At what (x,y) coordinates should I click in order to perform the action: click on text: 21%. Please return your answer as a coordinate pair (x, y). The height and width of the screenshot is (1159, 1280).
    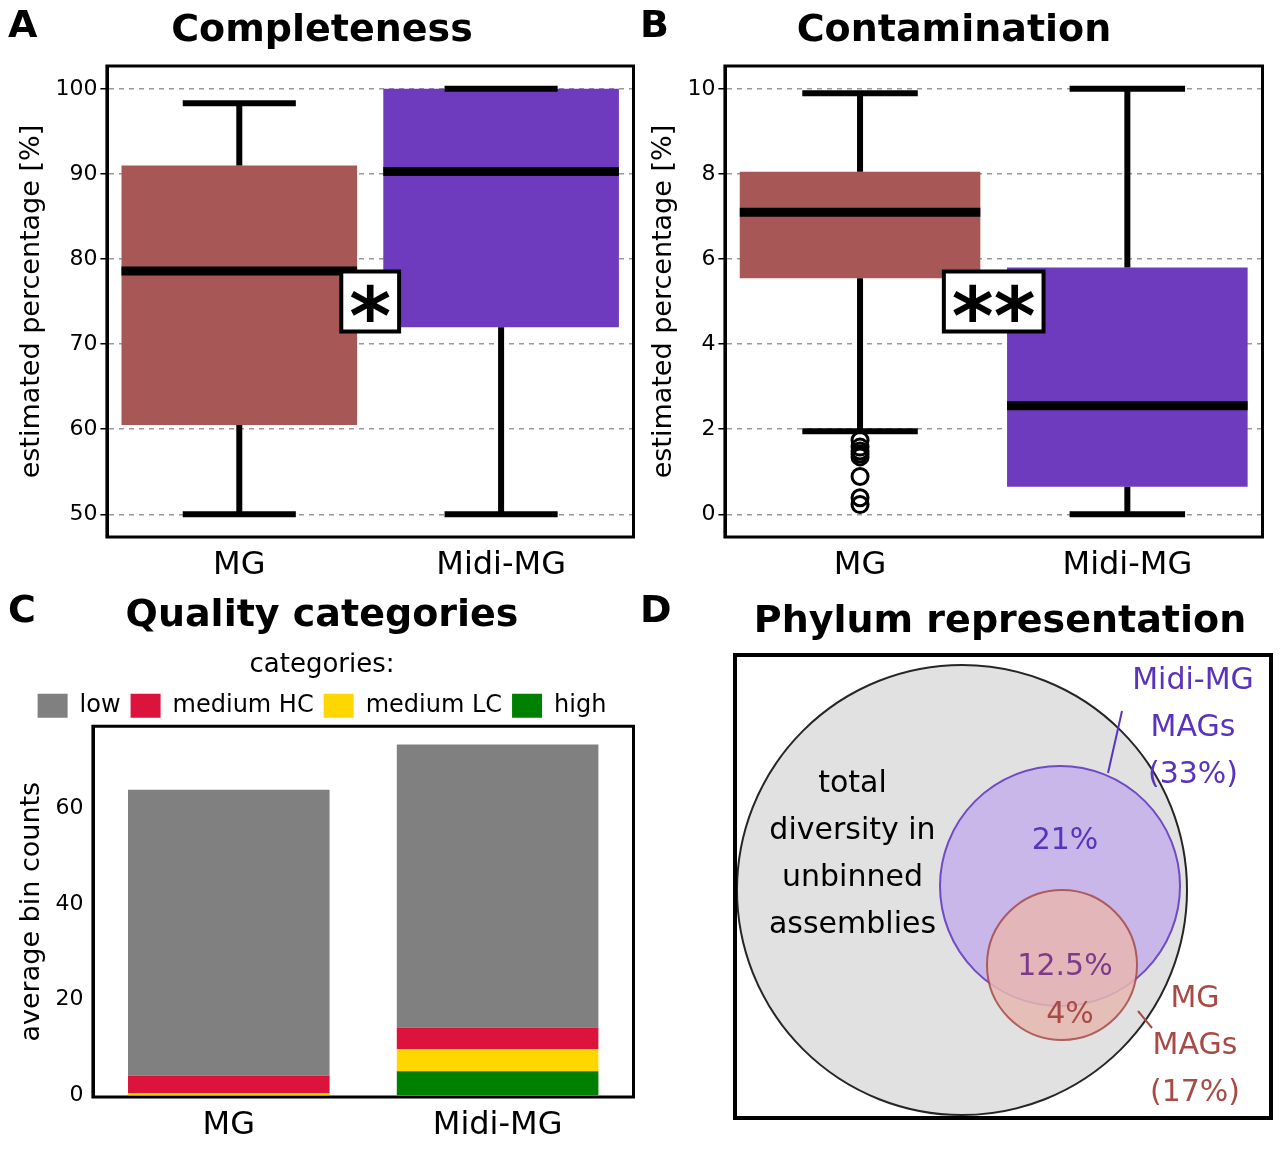
    Looking at the image, I should click on (1065, 838).